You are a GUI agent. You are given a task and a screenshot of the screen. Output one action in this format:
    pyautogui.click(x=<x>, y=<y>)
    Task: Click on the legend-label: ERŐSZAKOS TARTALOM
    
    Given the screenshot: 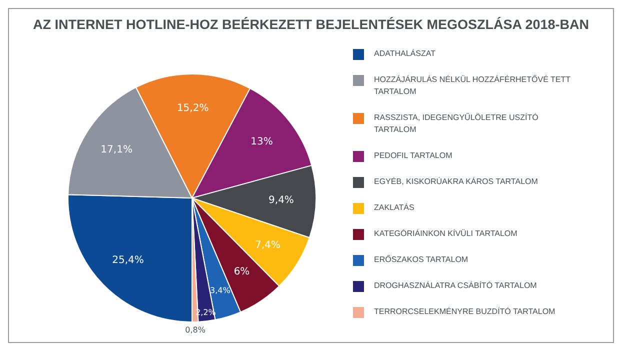 What is the action you would take?
    pyautogui.click(x=422, y=260)
    